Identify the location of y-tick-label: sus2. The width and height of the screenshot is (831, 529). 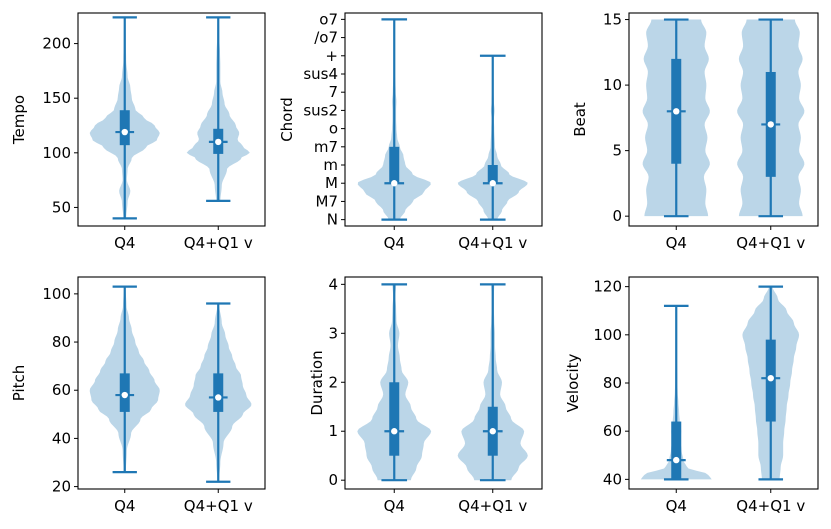
(320, 110).